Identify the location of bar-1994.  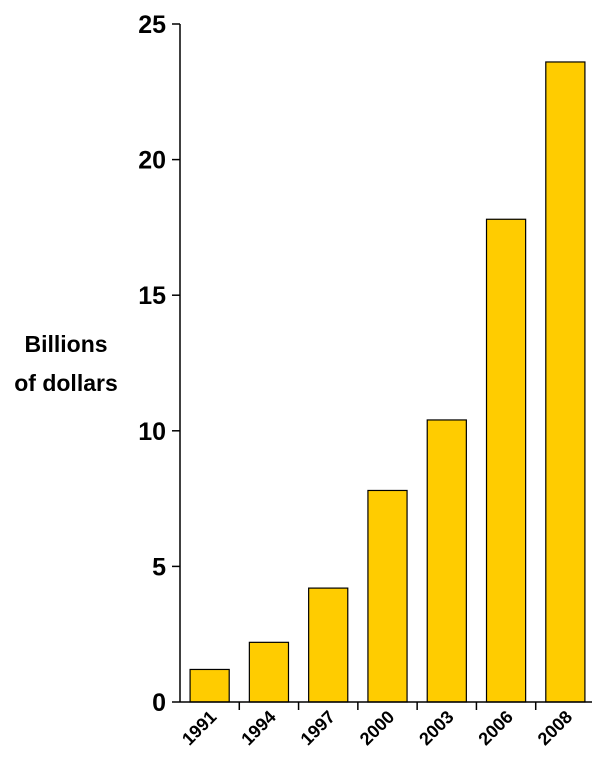
(269, 672).